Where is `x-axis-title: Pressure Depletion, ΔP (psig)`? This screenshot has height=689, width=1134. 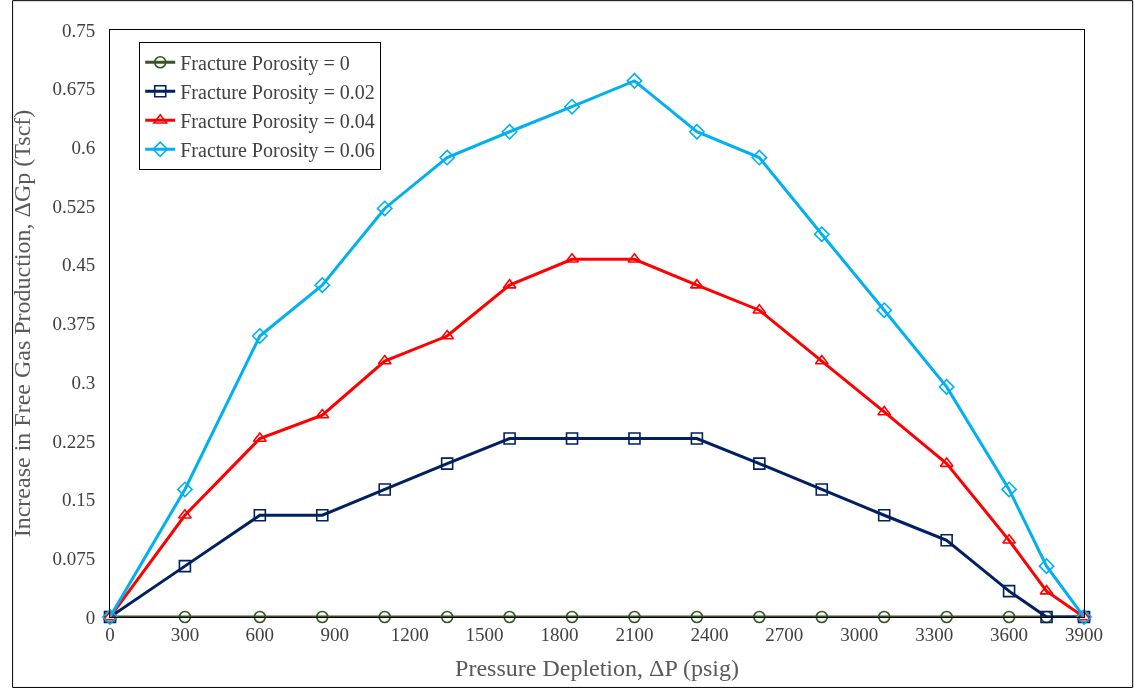
x-axis-title: Pressure Depletion, ΔP (psig) is located at coordinates (597, 668).